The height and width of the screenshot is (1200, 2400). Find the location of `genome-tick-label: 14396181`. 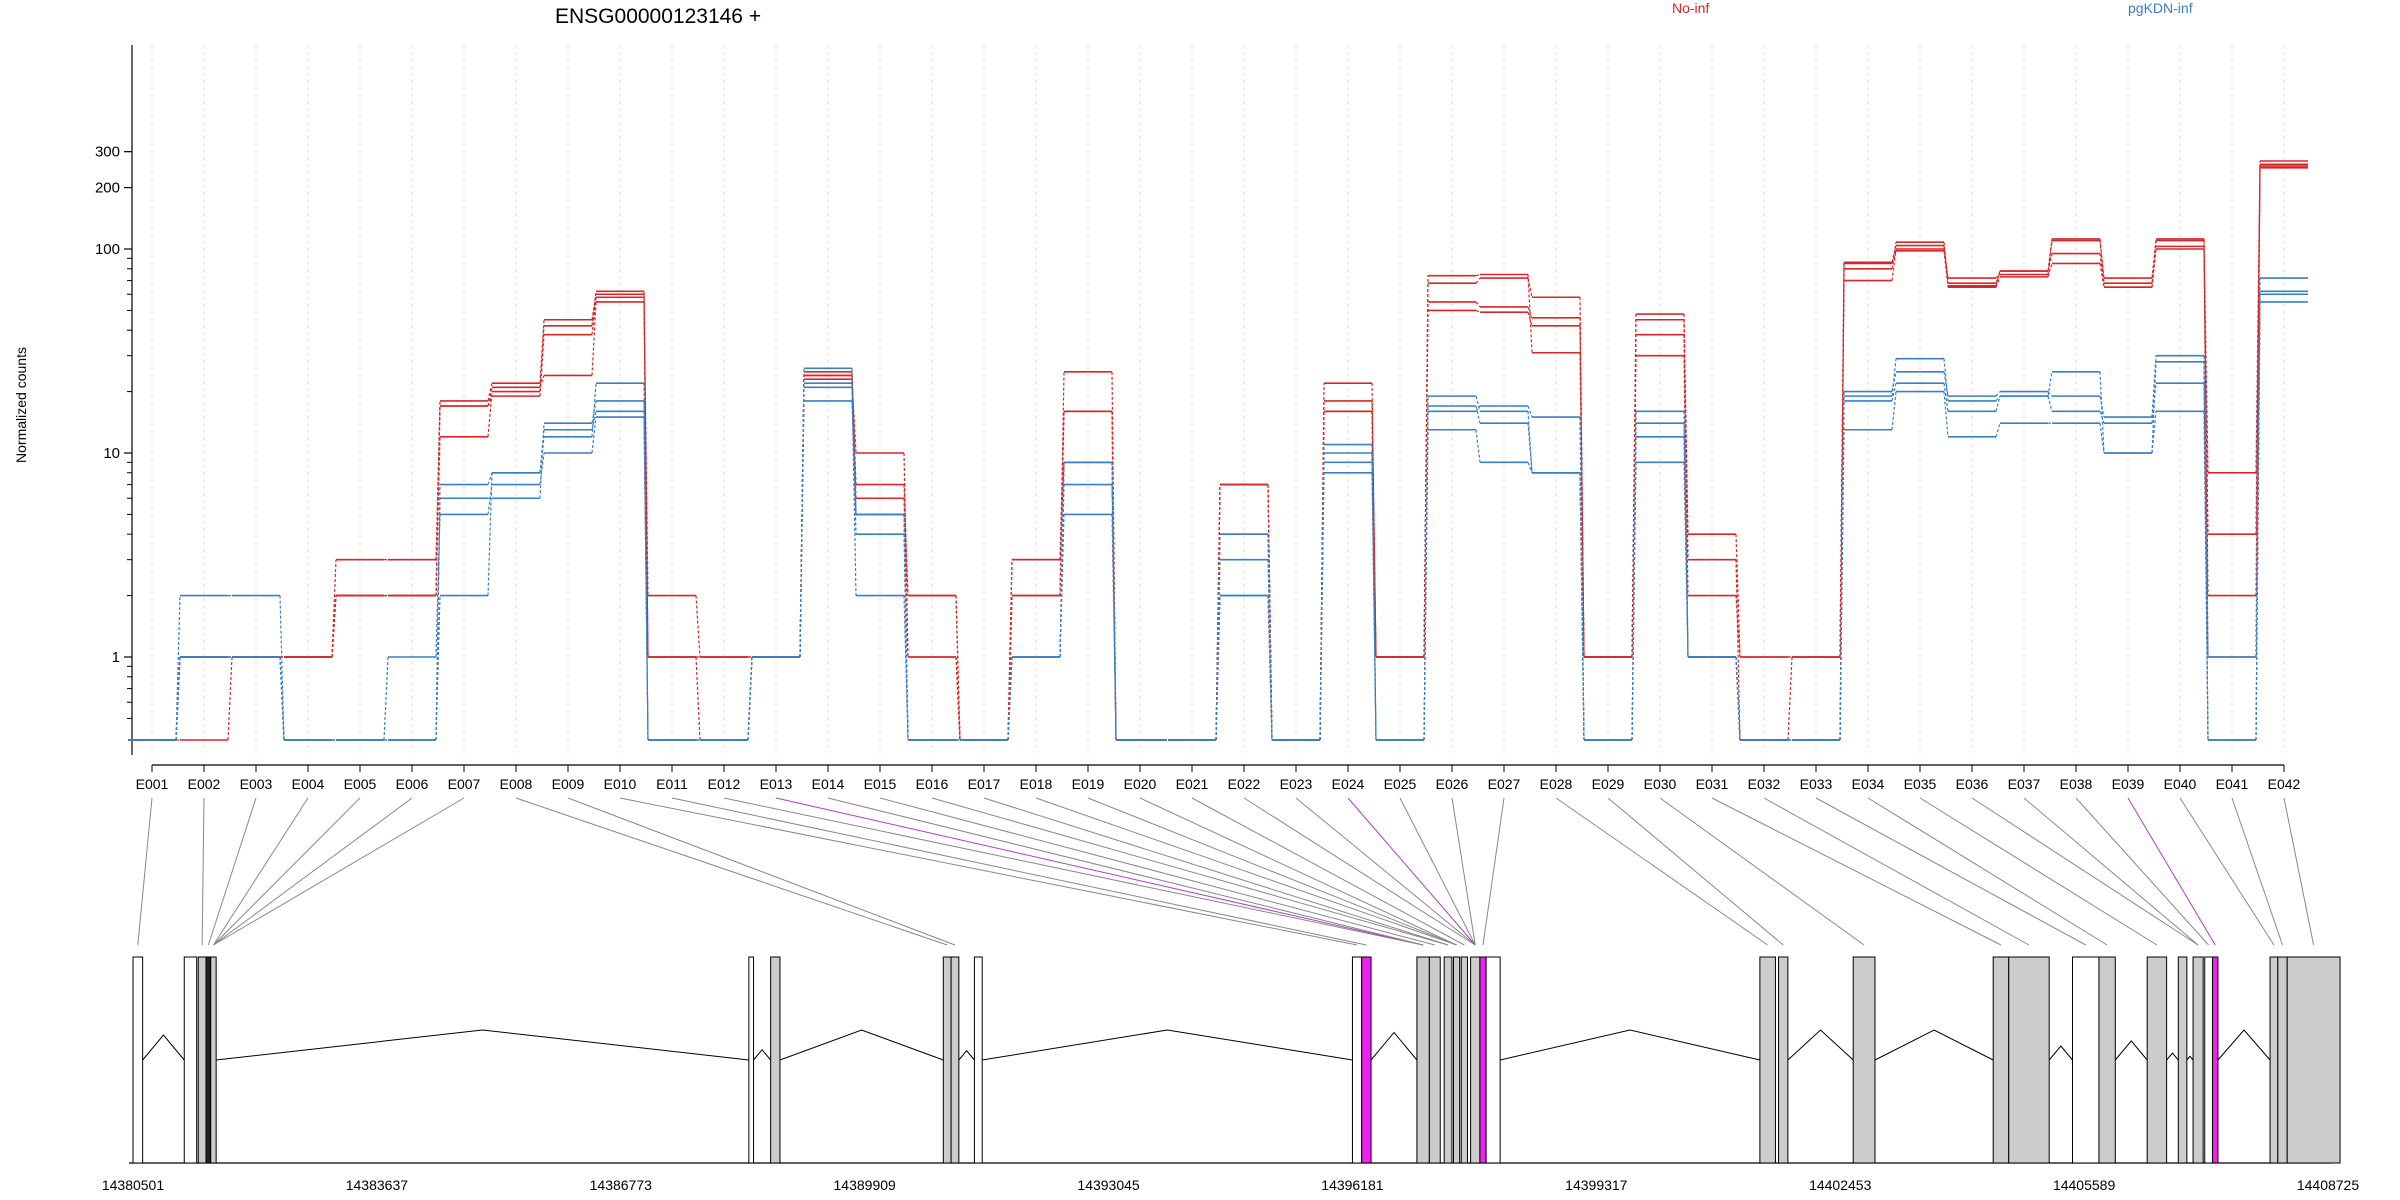

genome-tick-label: 14396181 is located at coordinates (1352, 1185).